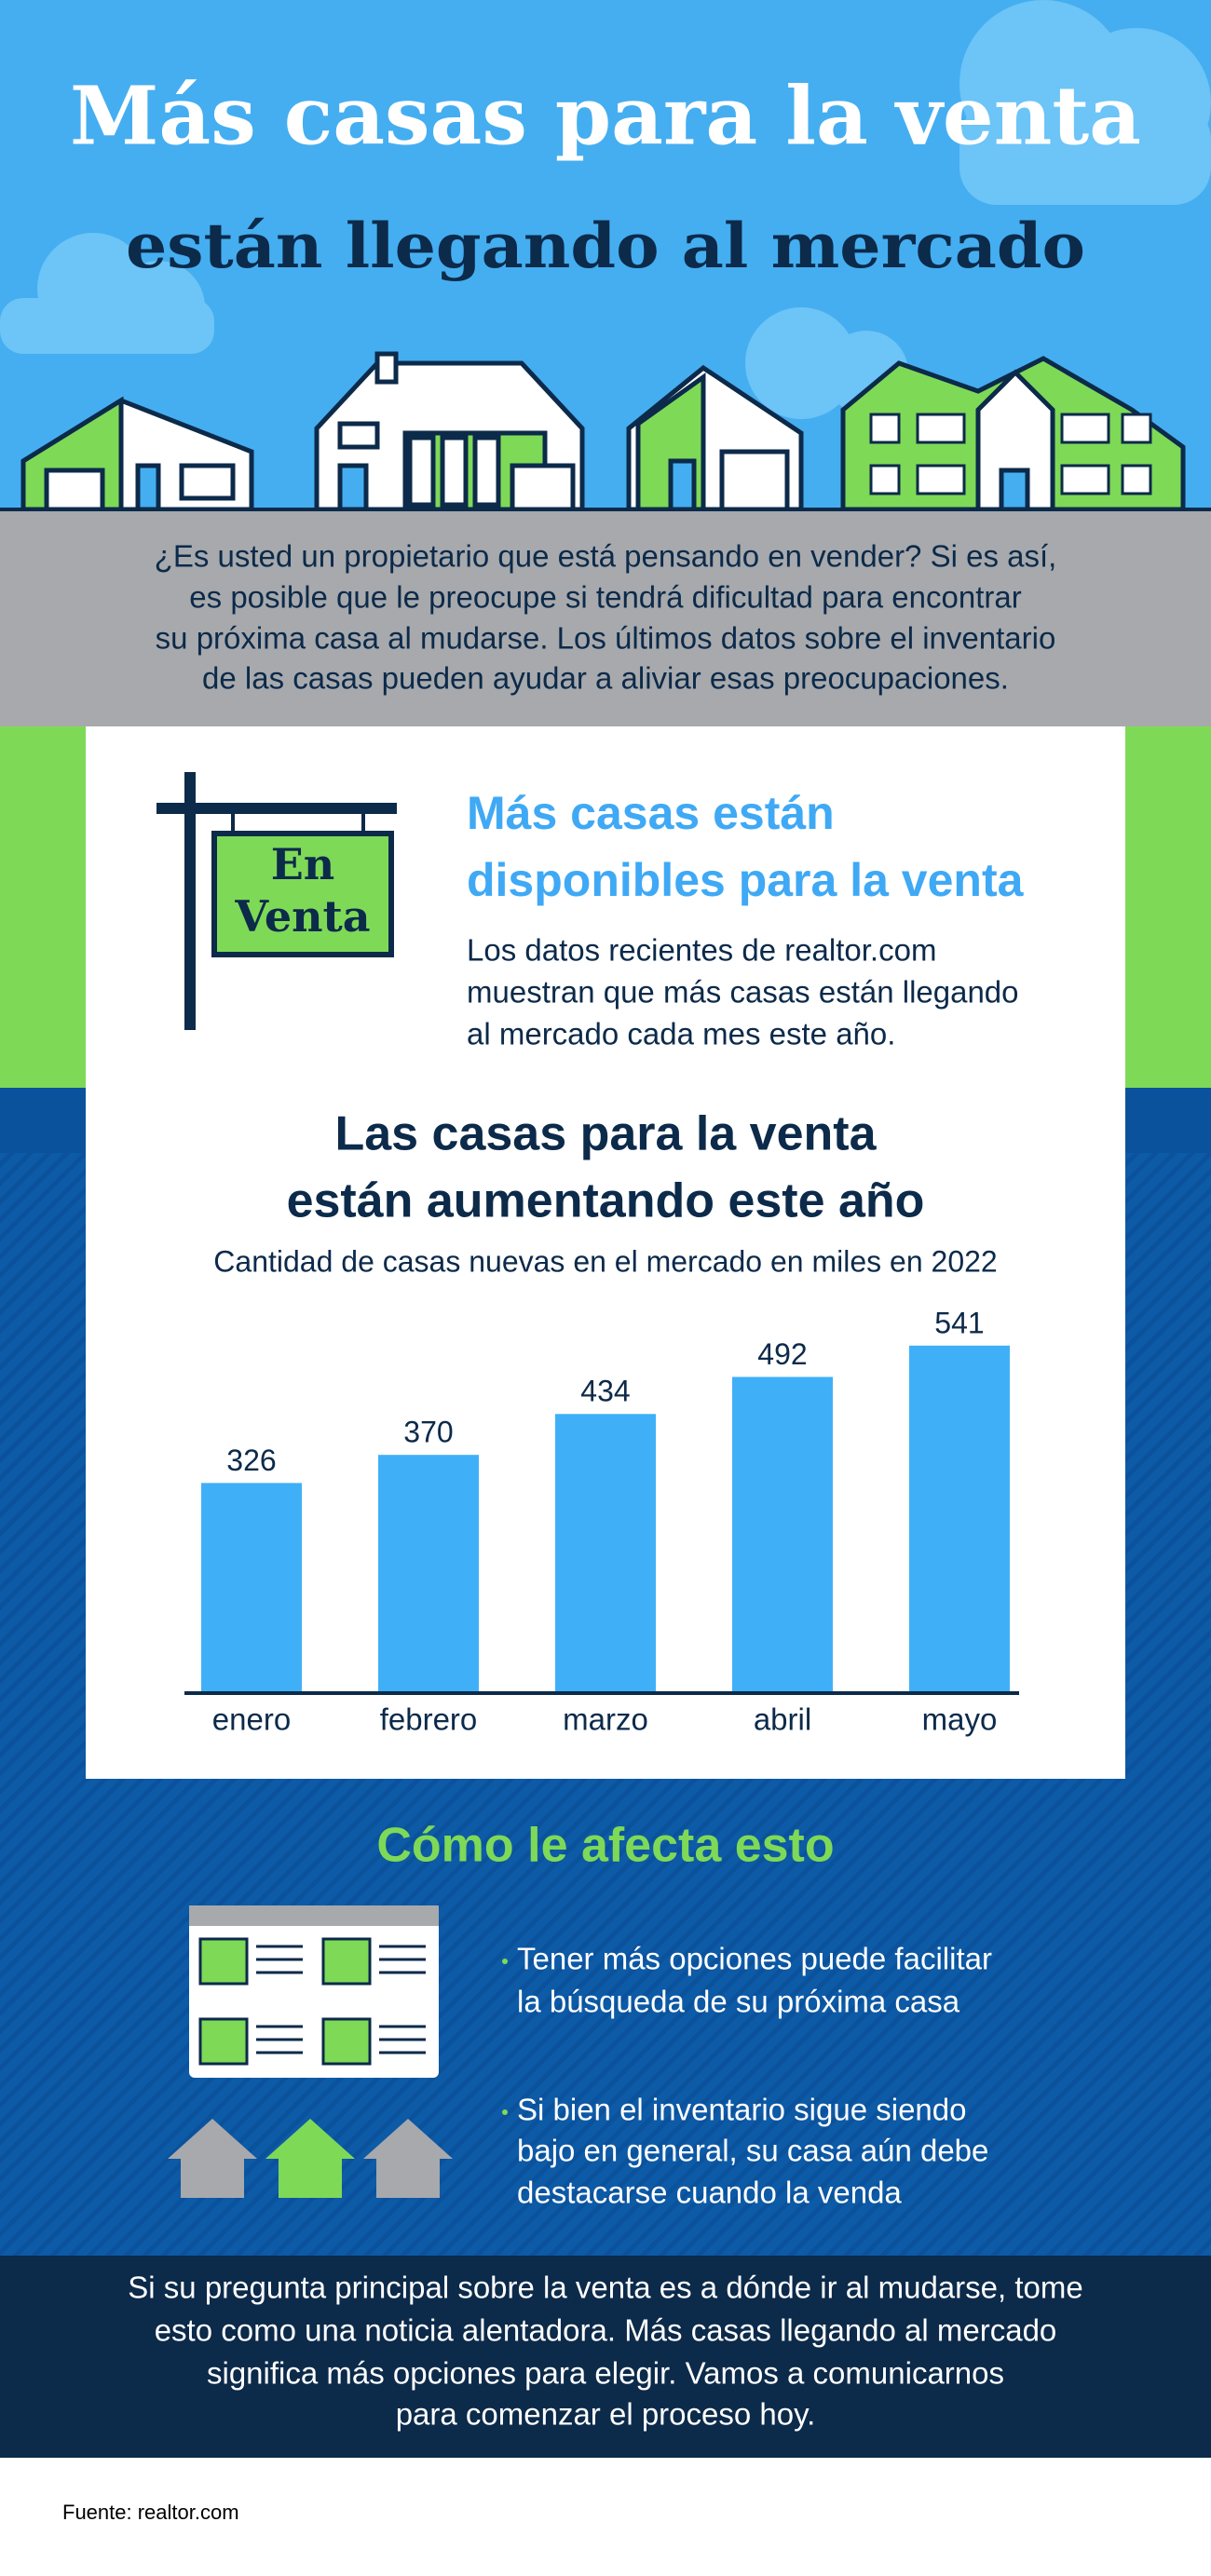 Image resolution: width=1211 pixels, height=2576 pixels. I want to click on sign-text: En, so click(303, 864).